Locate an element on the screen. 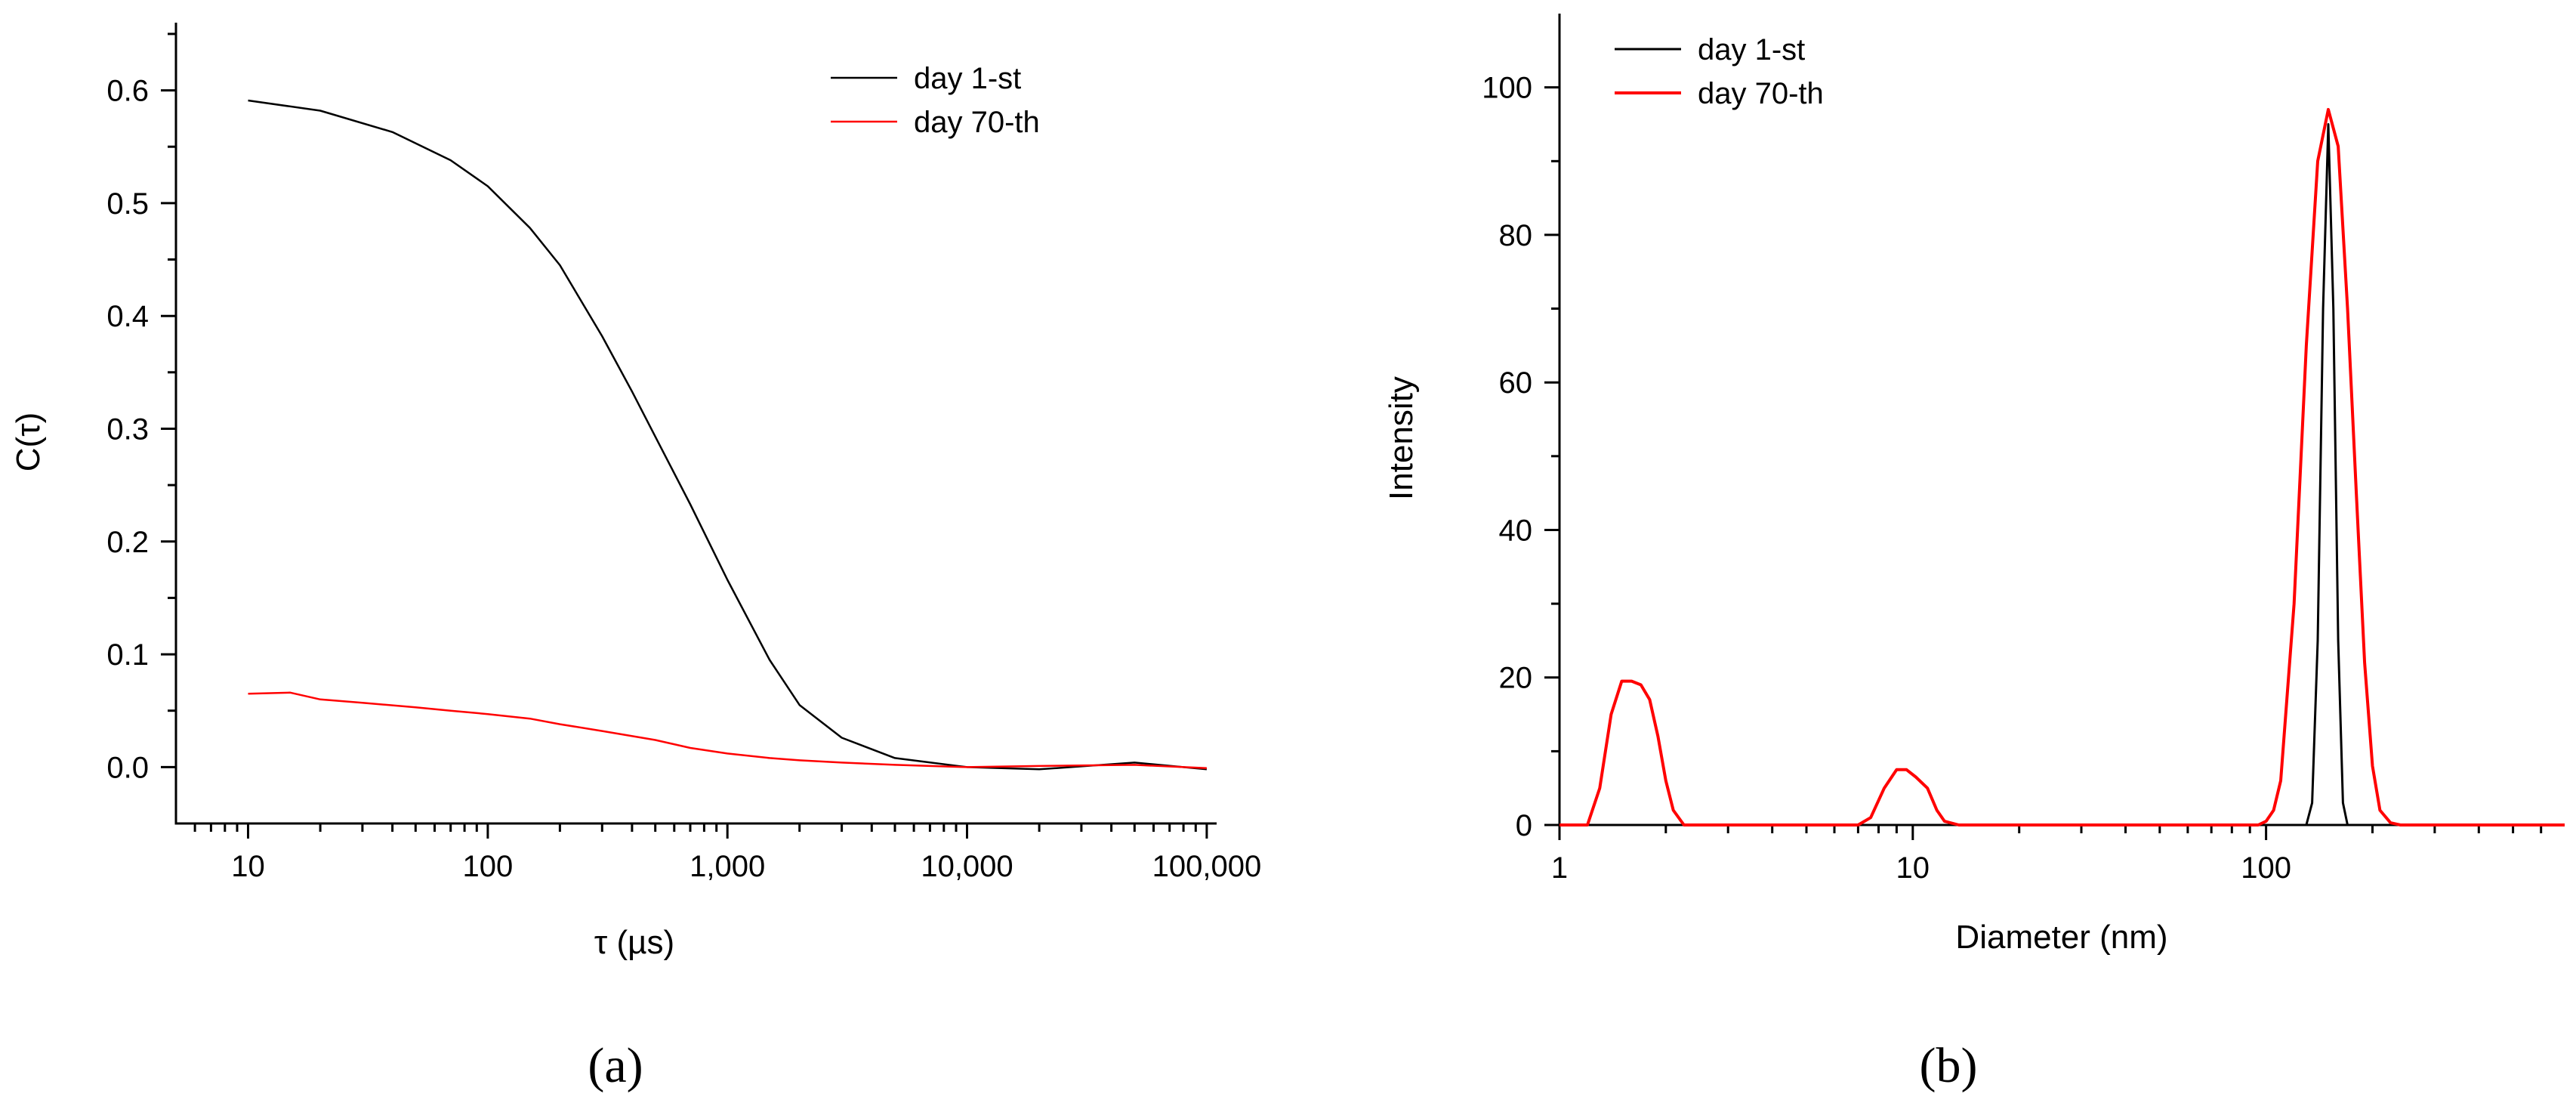 Image resolution: width=2576 pixels, height=1103 pixels. chart-b-xtick-label: 1 is located at coordinates (1559, 868).